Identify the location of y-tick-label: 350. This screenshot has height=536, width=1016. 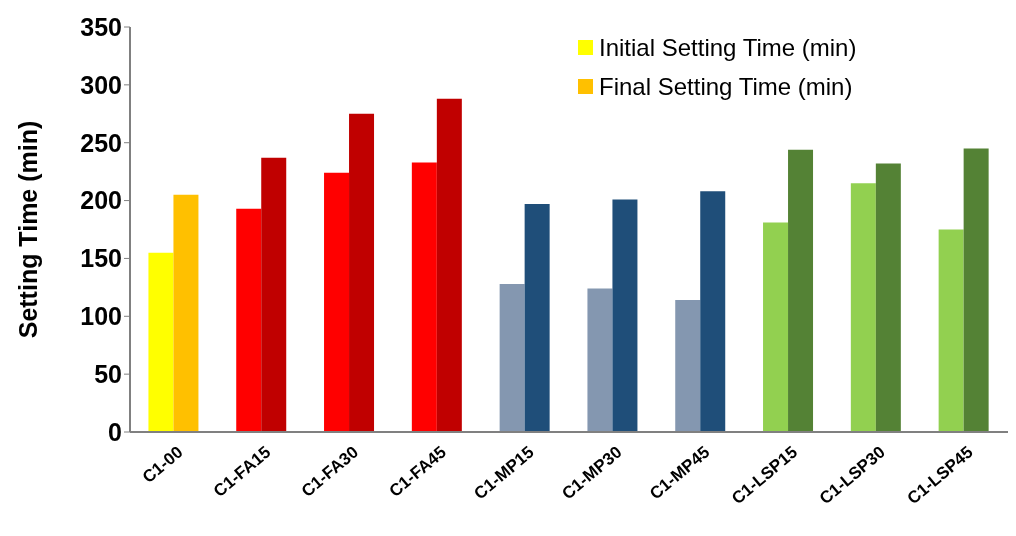
(101, 26).